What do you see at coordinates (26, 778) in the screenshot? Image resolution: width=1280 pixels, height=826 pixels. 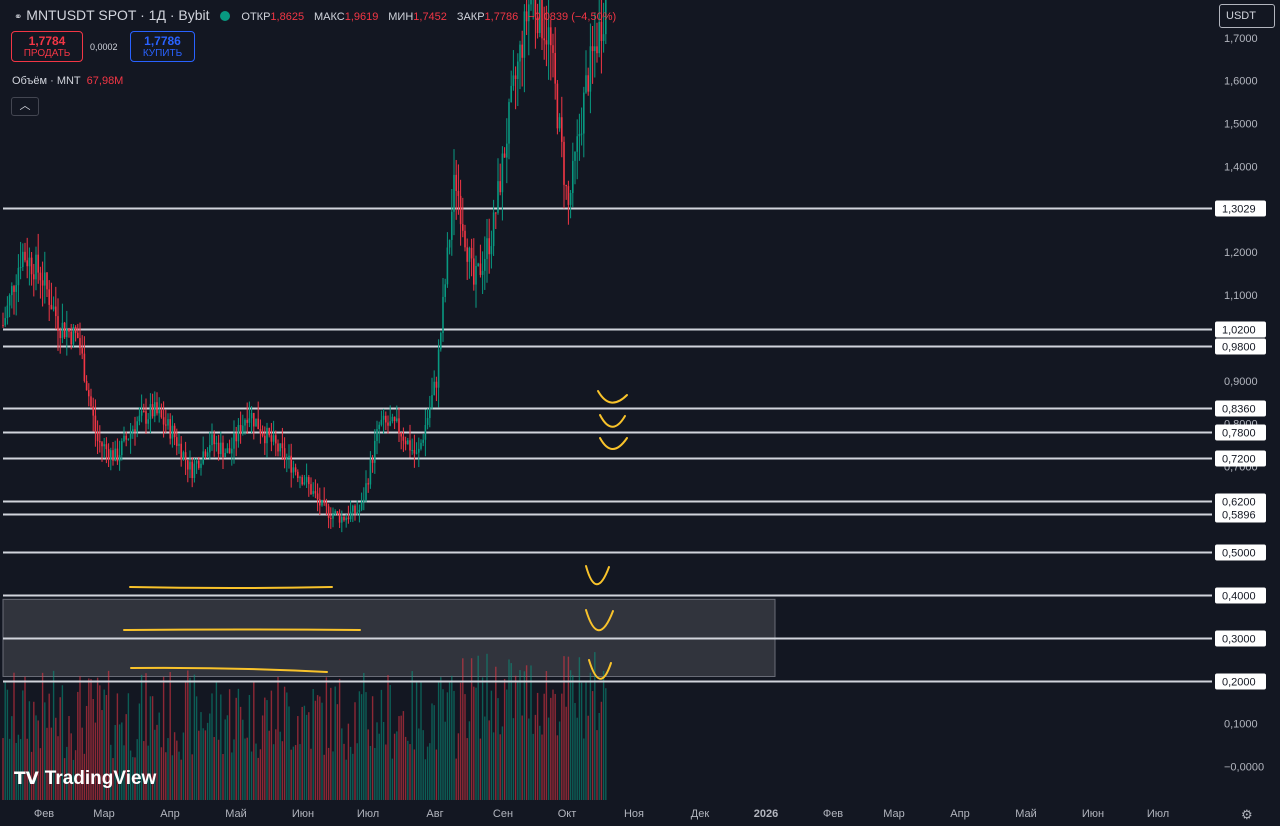 I see `tradingview-logo-icon: 𝗧𝗩` at bounding box center [26, 778].